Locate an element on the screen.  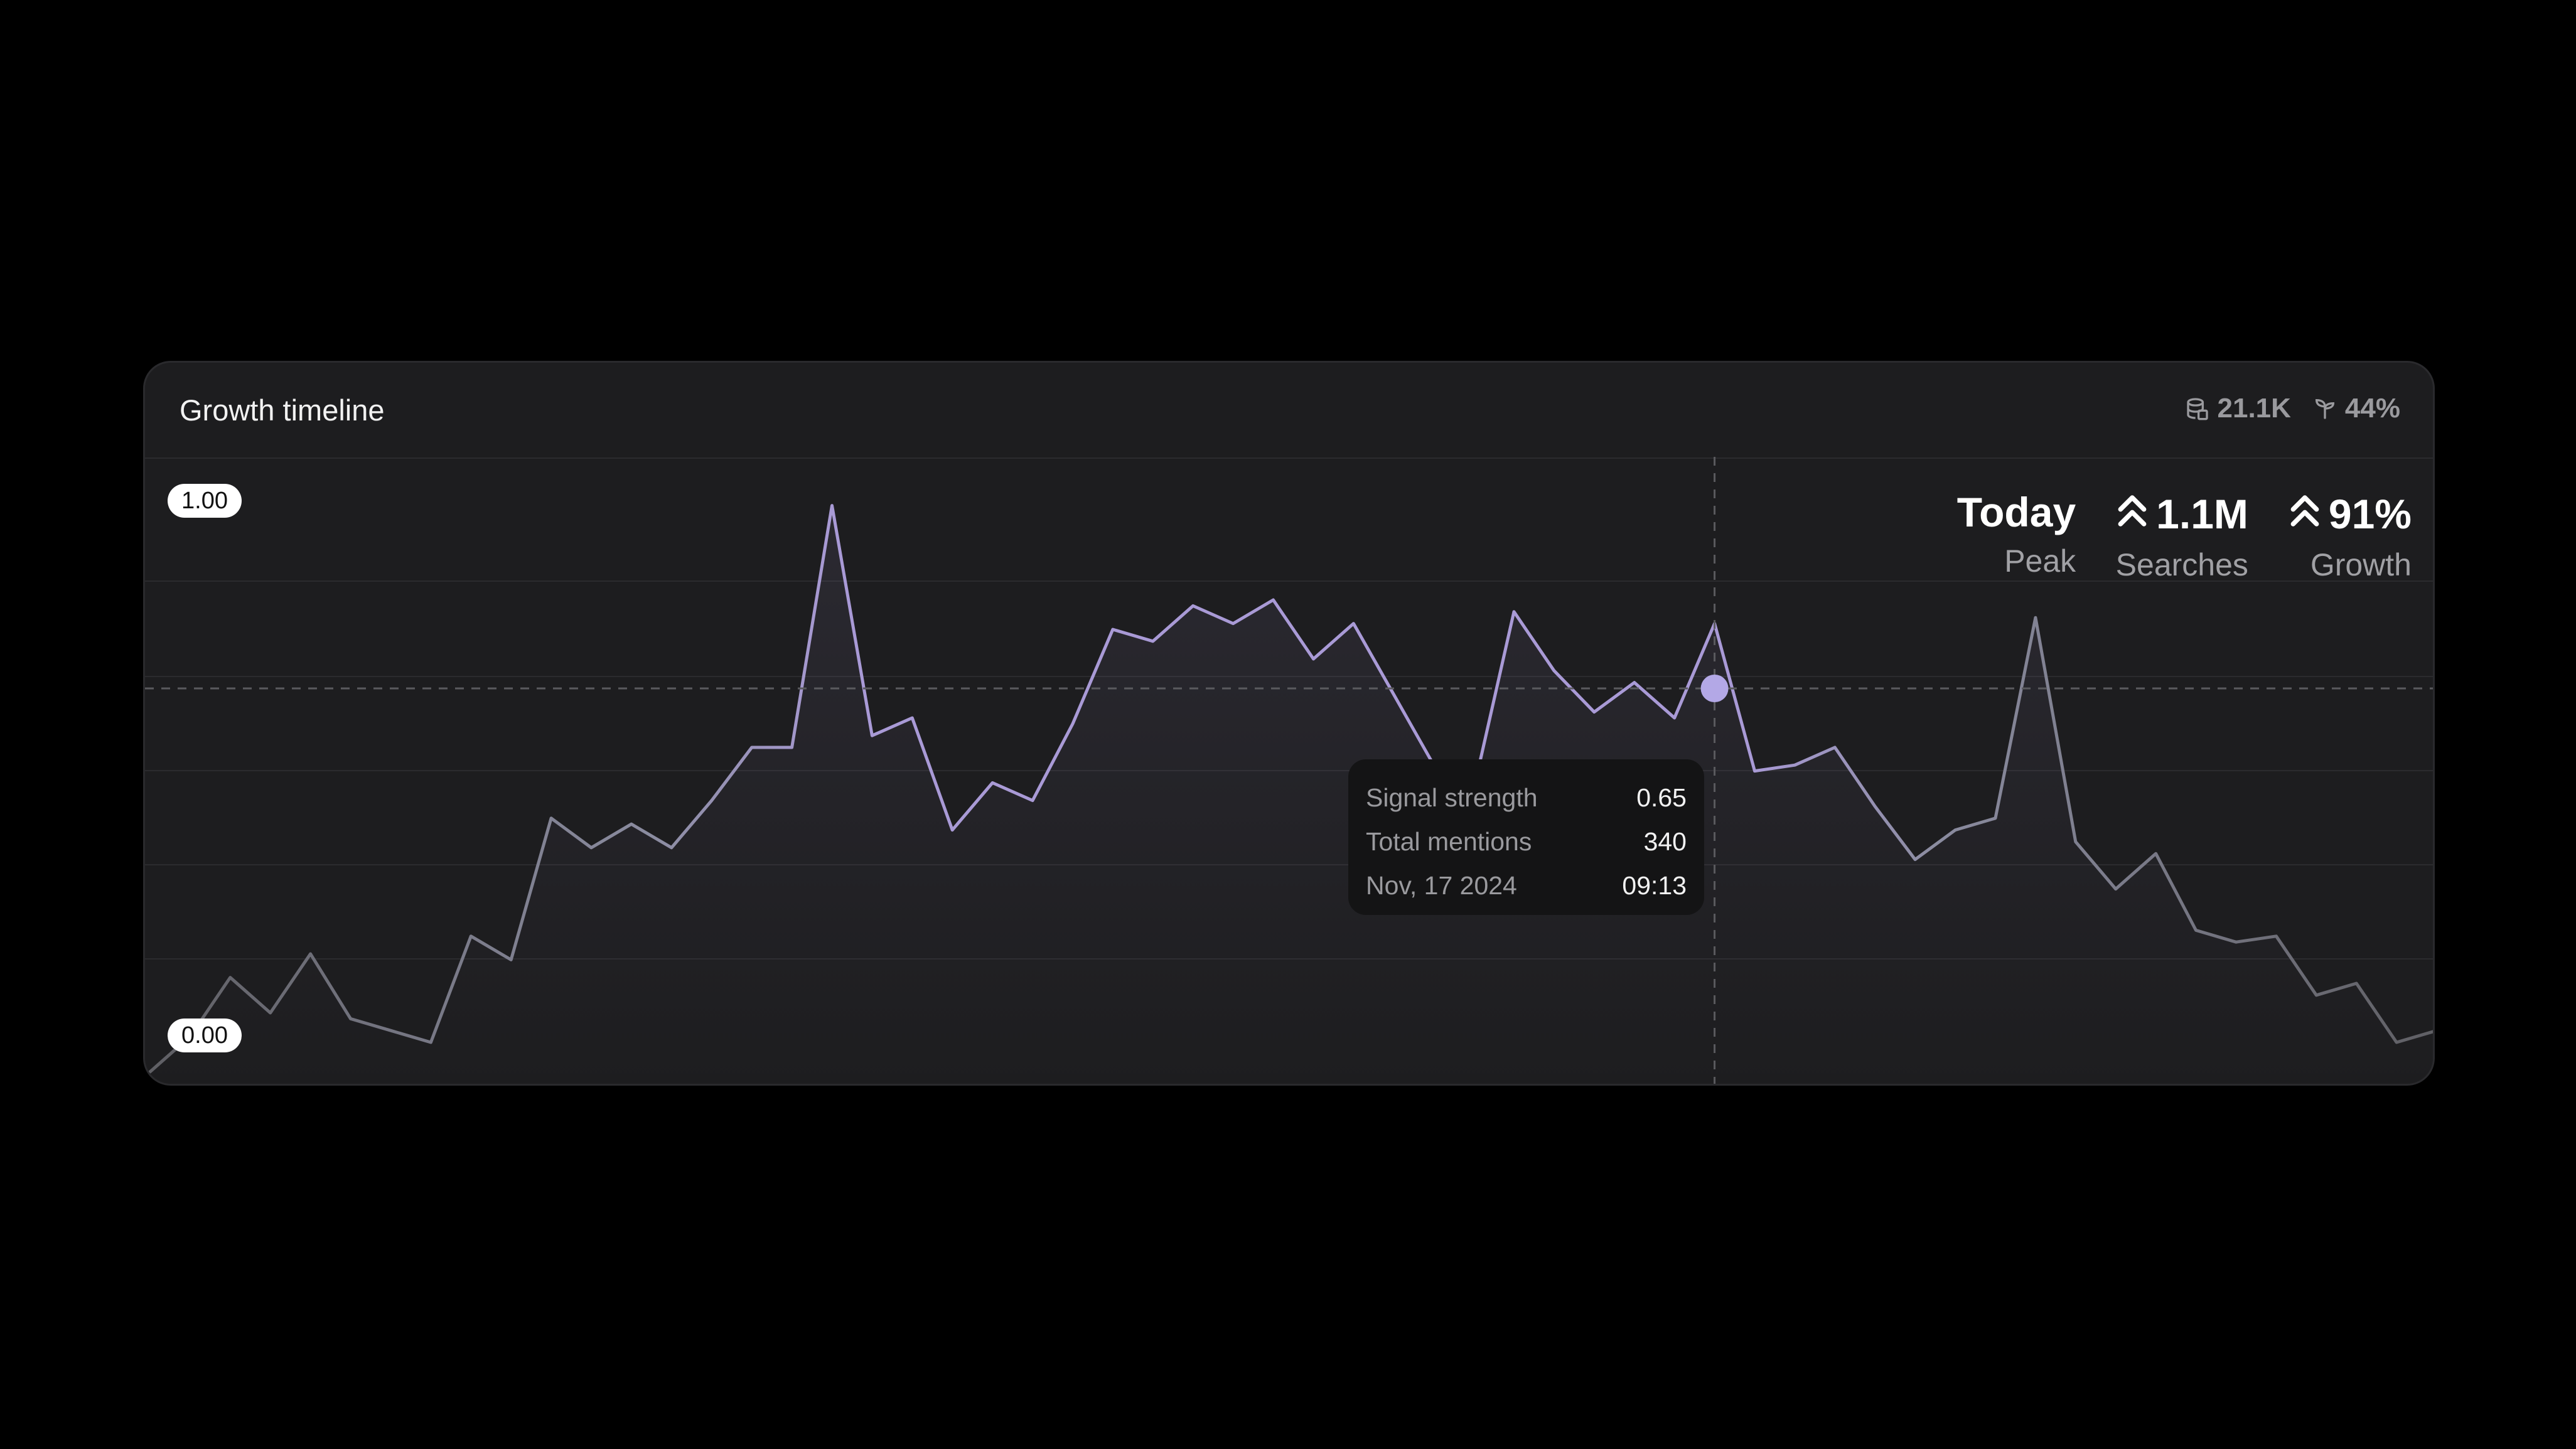
highlight-point is located at coordinates (1714, 688).